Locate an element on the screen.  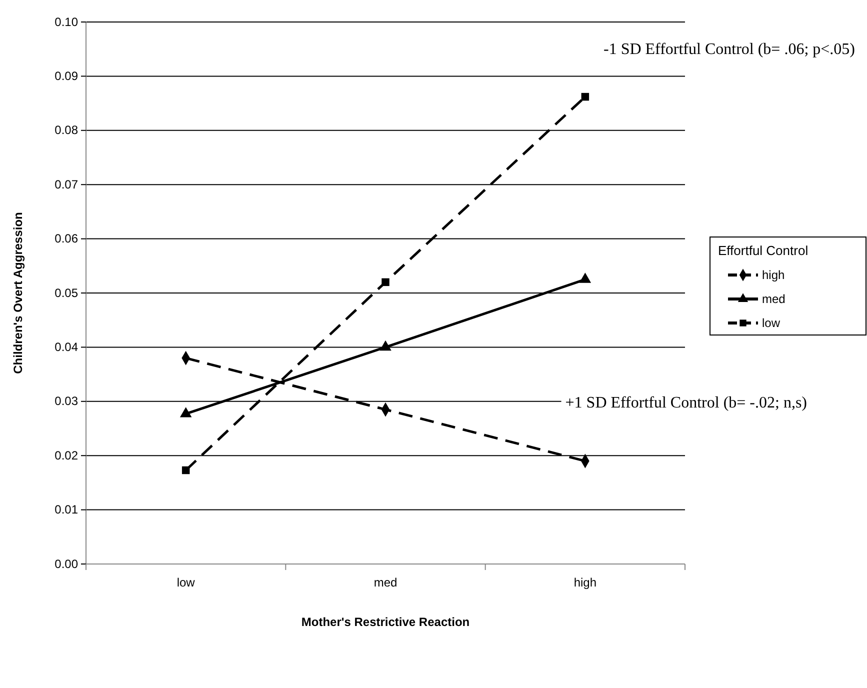
y-tick-label: 0.07 is located at coordinates (66, 184).